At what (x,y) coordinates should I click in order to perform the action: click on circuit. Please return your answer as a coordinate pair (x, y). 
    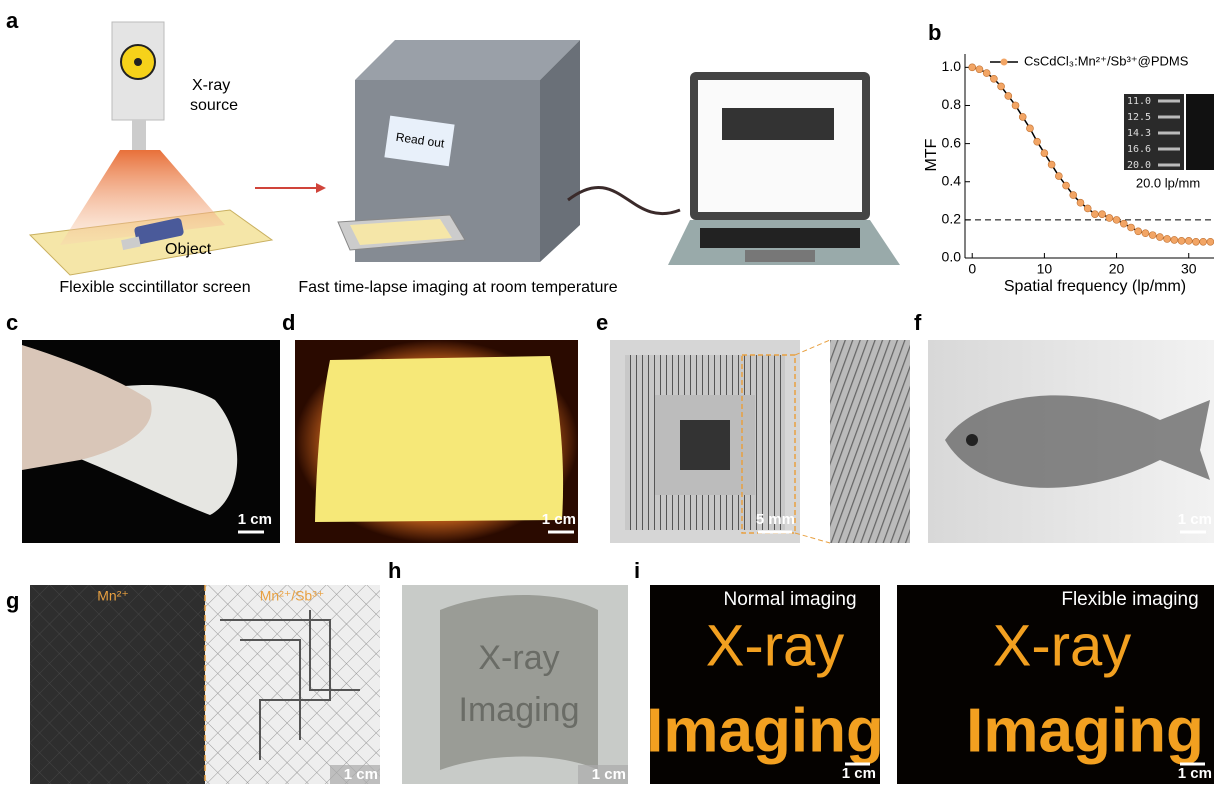
    Looking at the image, I should click on (290, 685).